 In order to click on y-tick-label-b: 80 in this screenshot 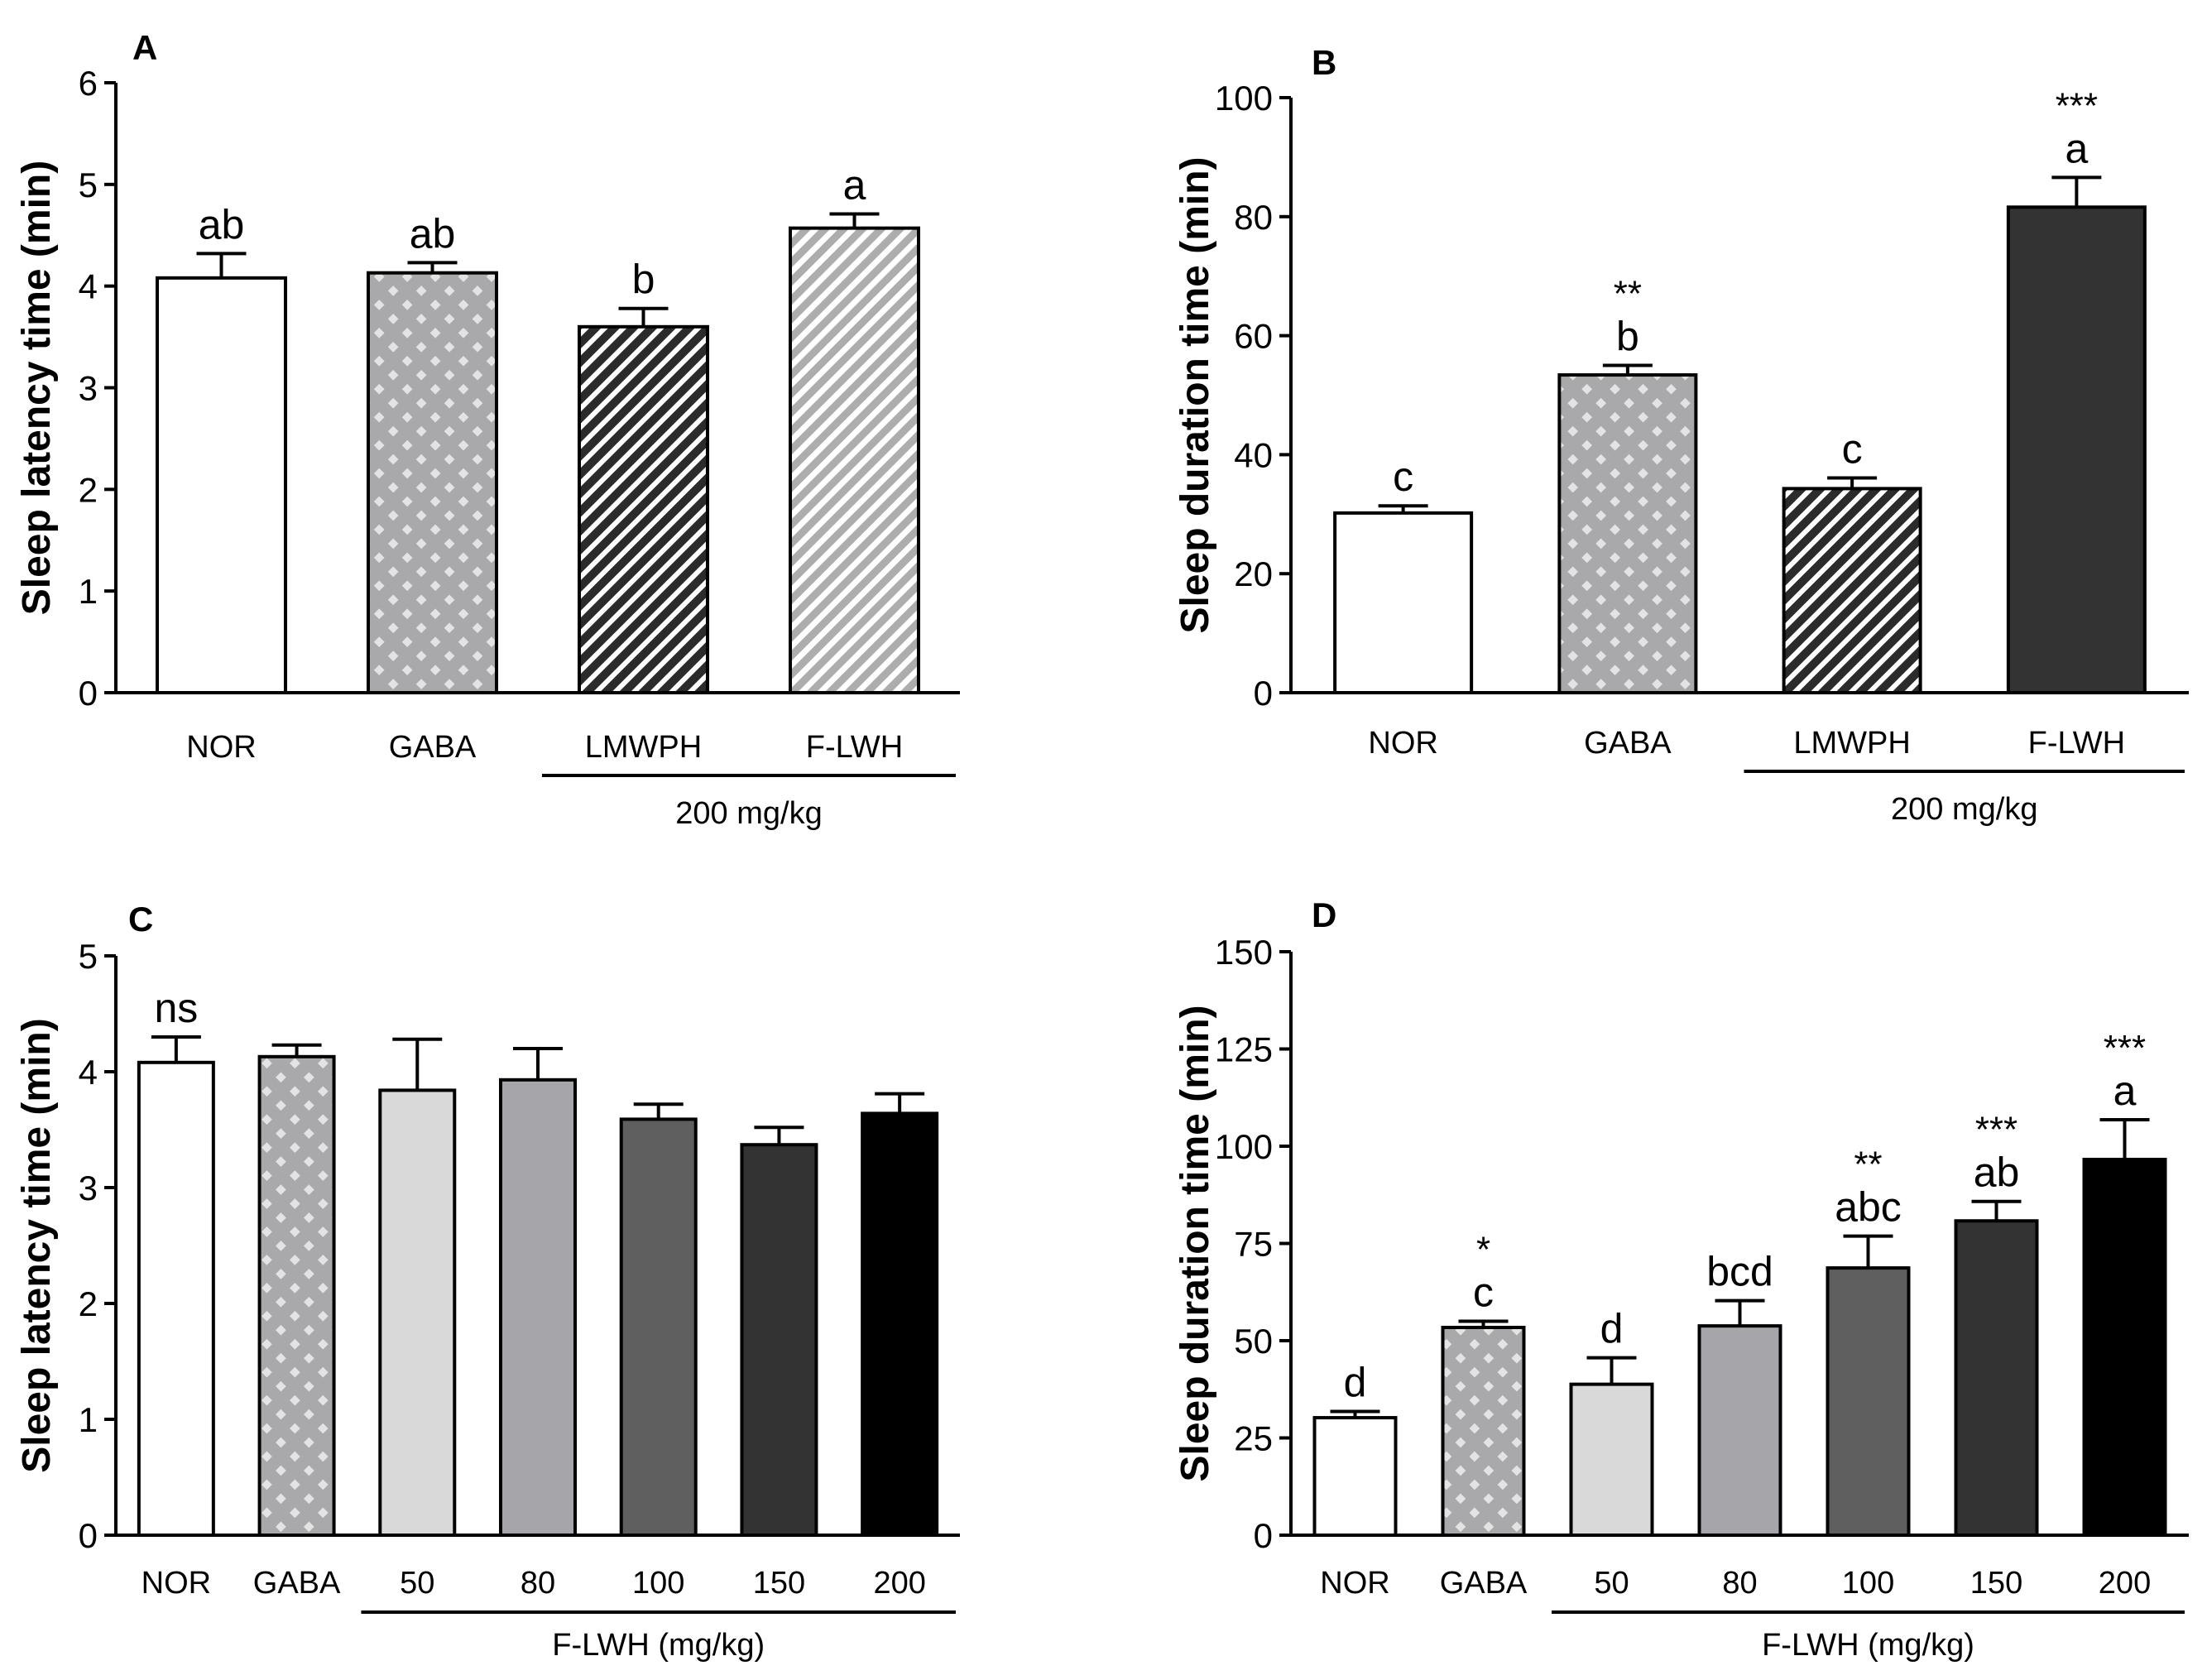, I will do `click(1254, 217)`.